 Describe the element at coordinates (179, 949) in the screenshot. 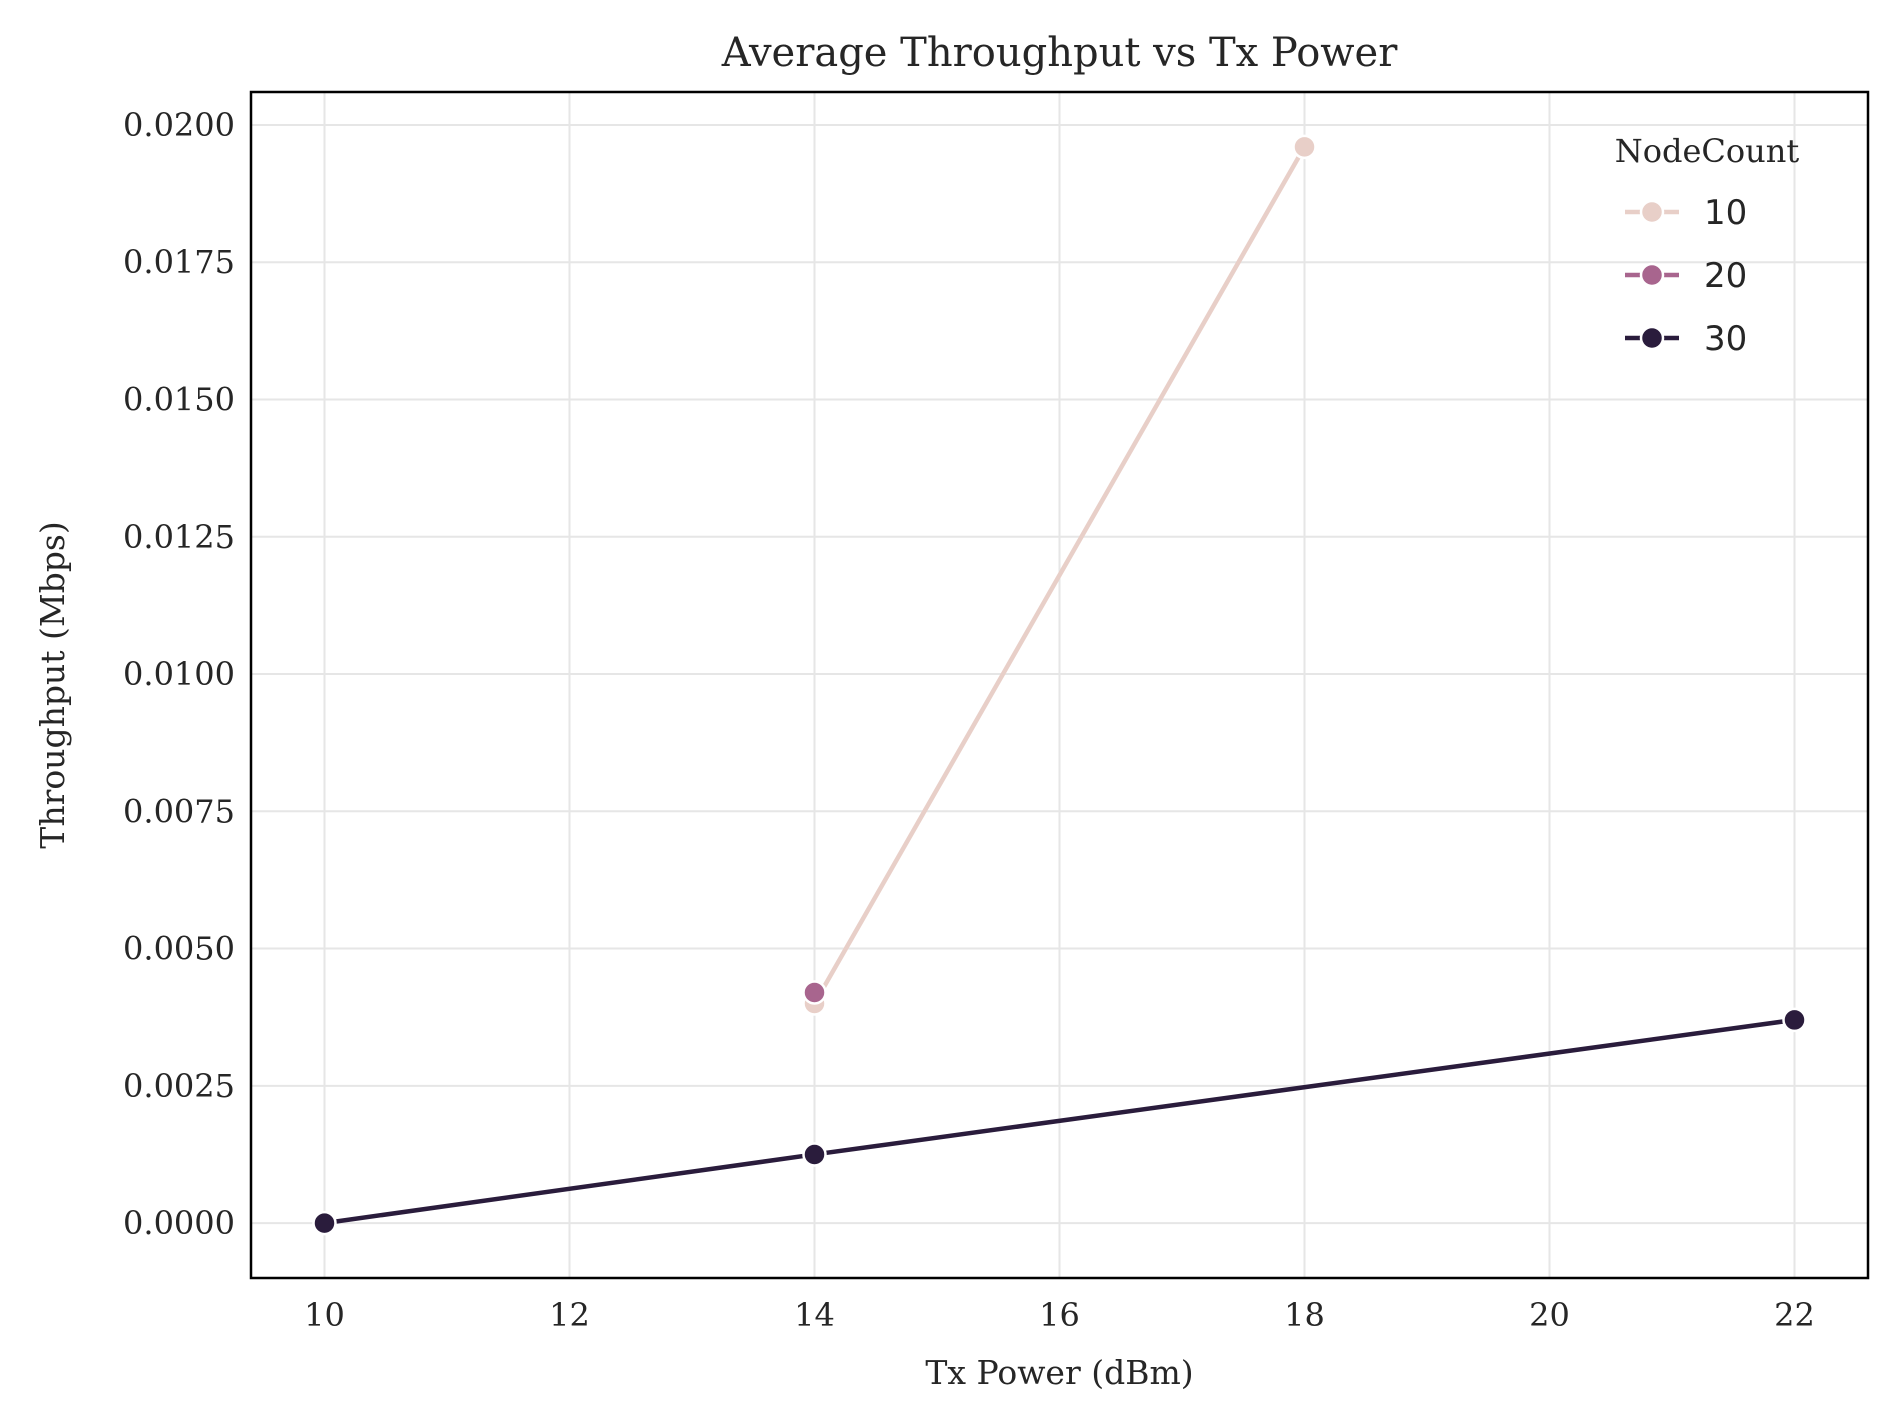

I see `y-tick-label: 0.0050` at that location.